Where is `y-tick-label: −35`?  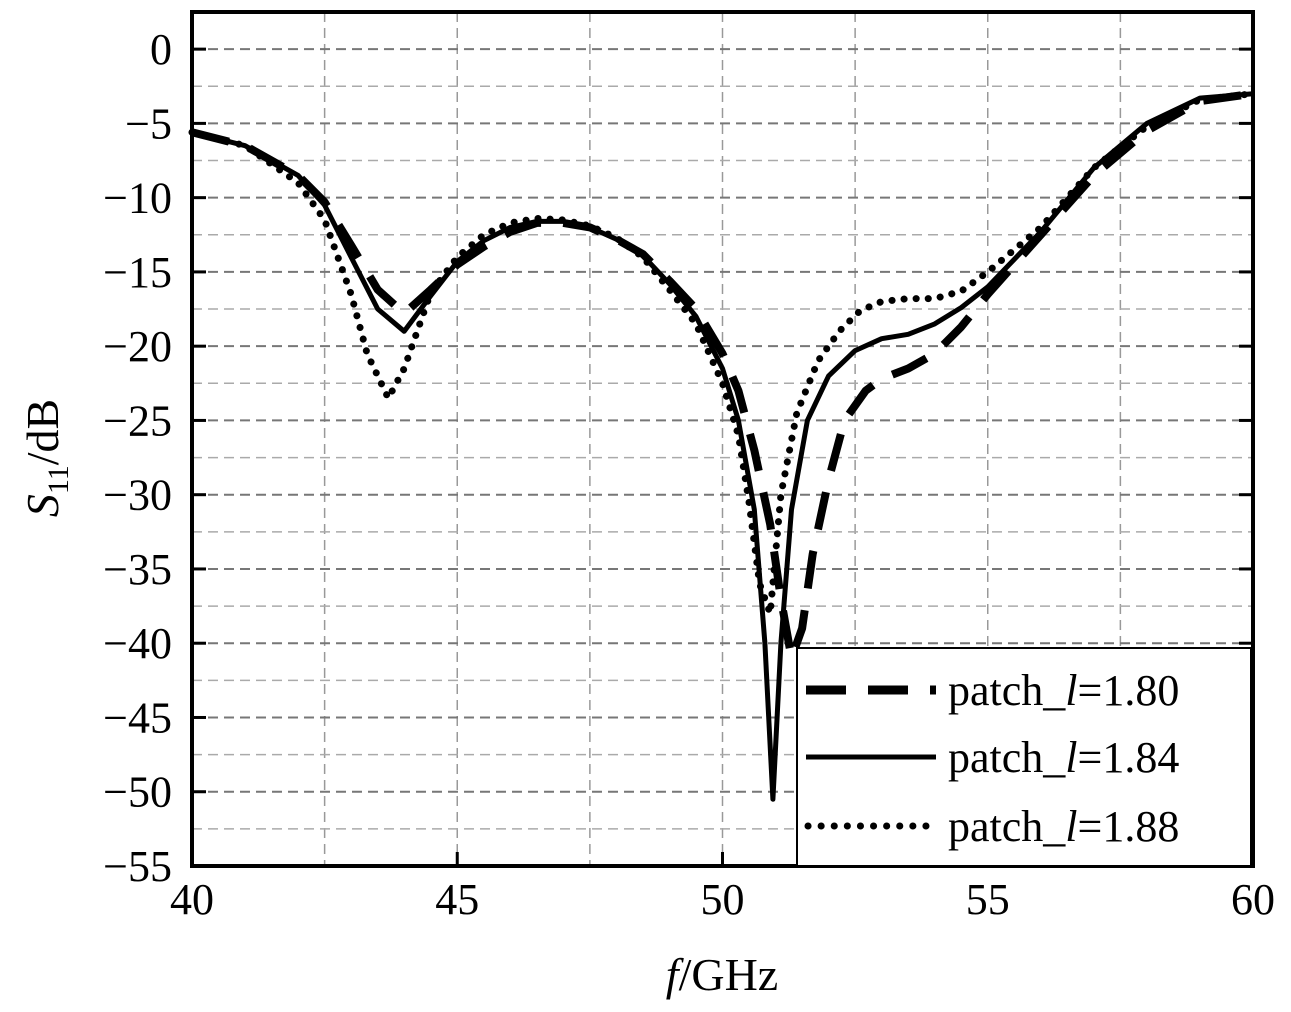 y-tick-label: −35 is located at coordinates (137, 569).